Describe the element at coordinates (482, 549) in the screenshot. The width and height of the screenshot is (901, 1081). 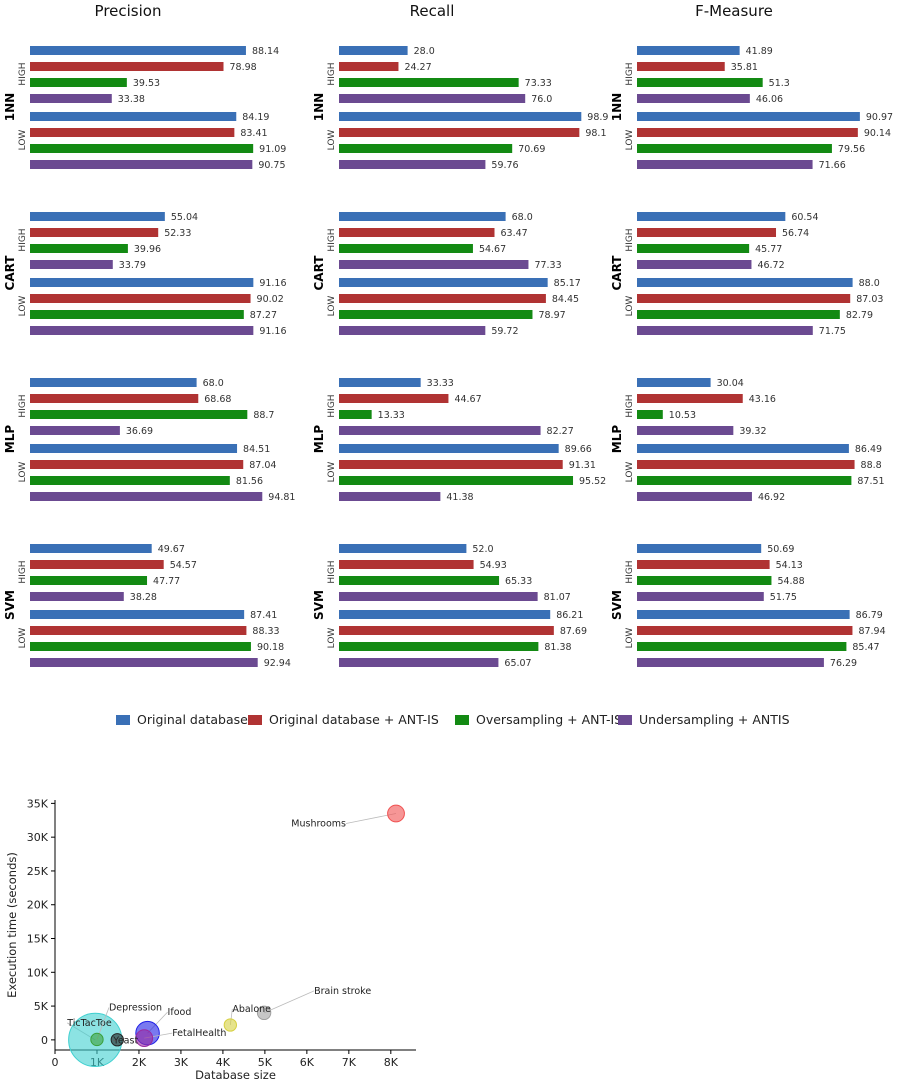
I see `bar-value-label: 52.0` at that location.